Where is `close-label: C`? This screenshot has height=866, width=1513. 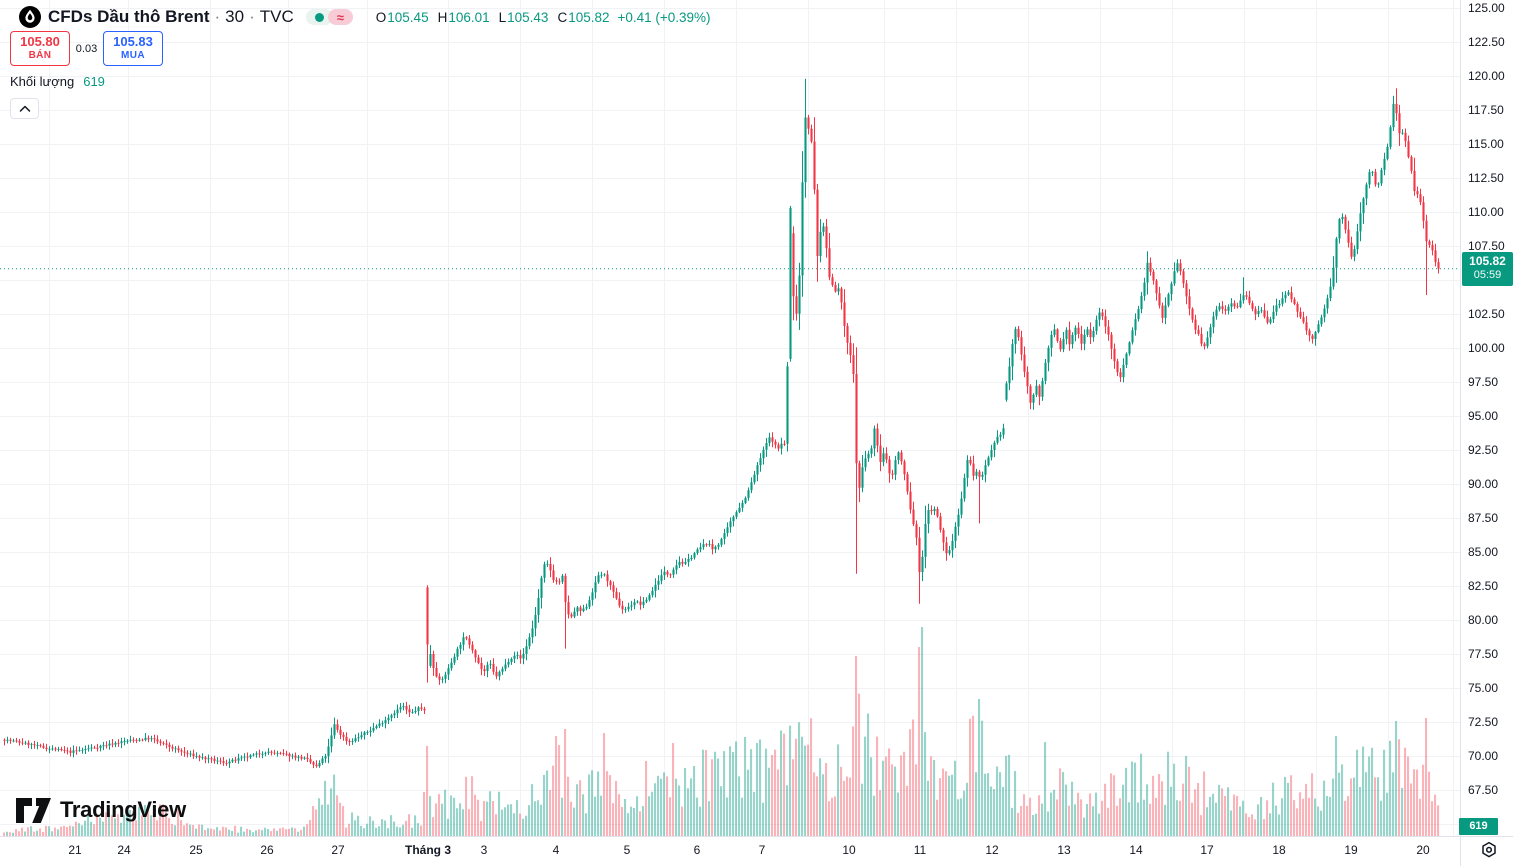 close-label: C is located at coordinates (562, 17).